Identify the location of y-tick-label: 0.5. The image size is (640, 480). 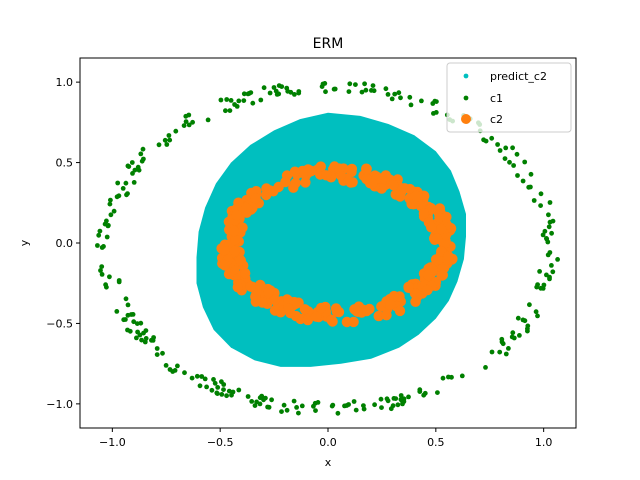
(65, 163).